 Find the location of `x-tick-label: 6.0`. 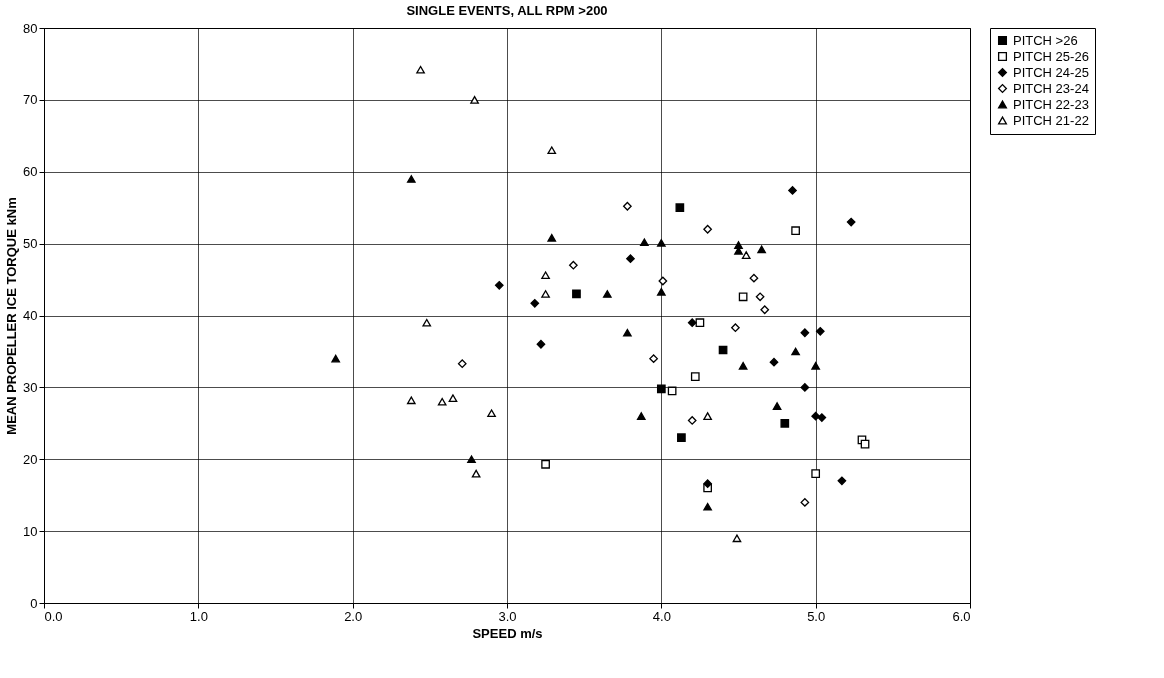

x-tick-label: 6.0 is located at coordinates (961, 616).